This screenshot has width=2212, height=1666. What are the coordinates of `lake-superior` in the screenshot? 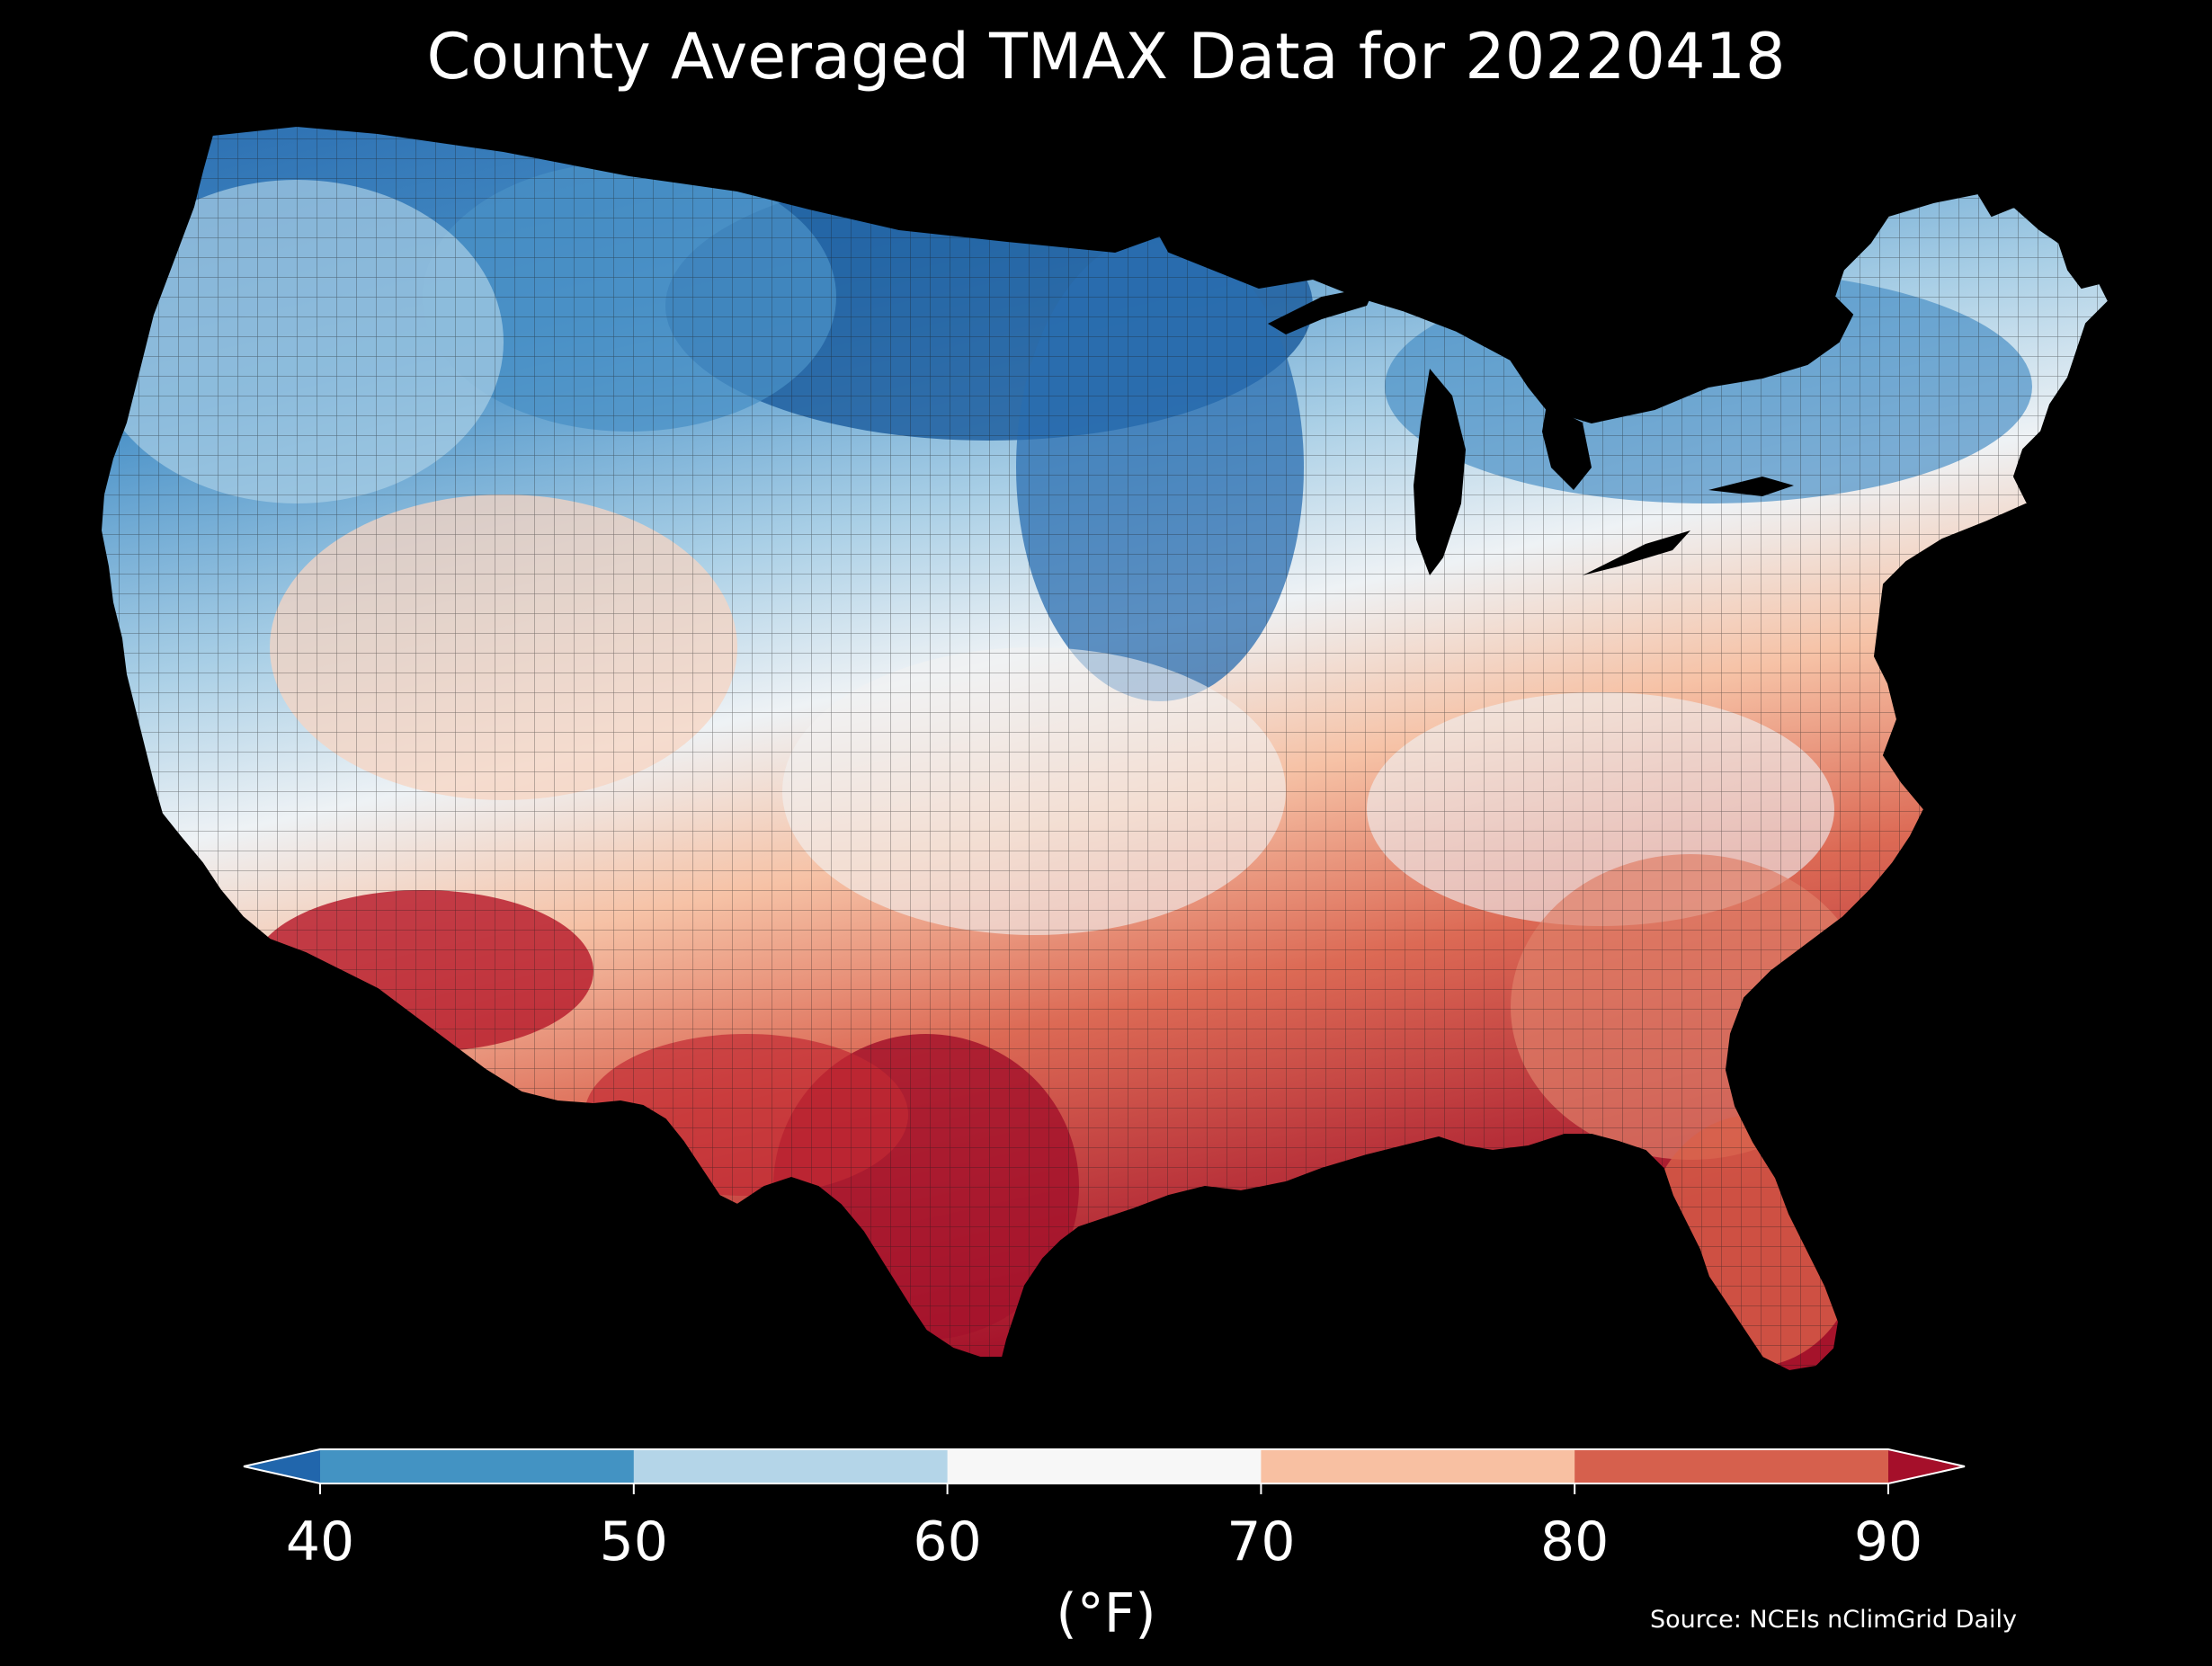 It's located at (1322, 310).